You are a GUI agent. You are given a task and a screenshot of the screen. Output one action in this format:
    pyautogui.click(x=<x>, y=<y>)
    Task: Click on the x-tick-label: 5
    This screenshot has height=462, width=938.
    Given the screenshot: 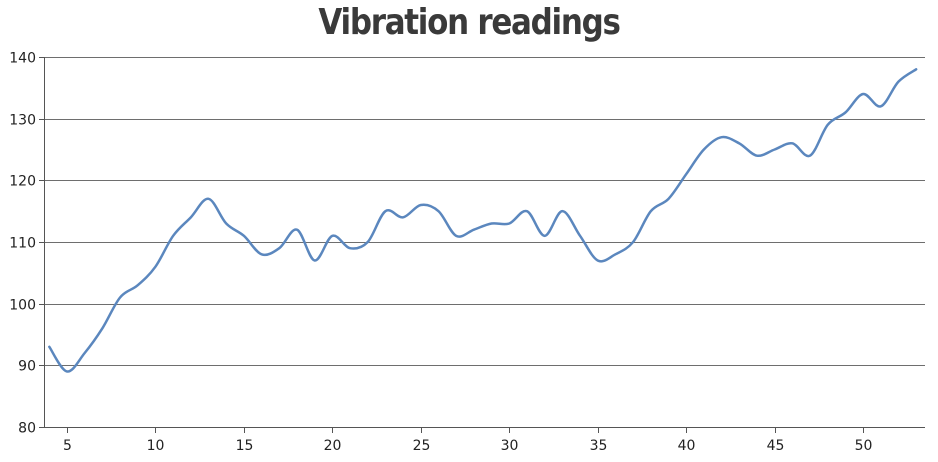 What is the action you would take?
    pyautogui.click(x=67, y=446)
    